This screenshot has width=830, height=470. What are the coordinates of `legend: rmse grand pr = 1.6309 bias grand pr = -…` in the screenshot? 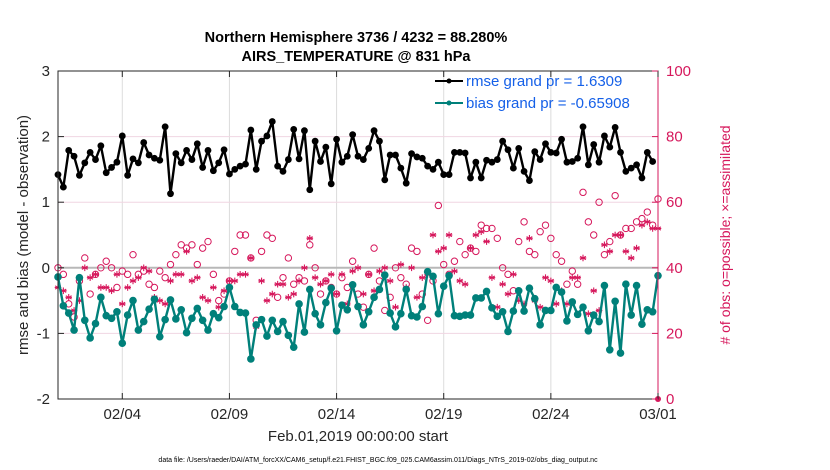 It's located at (532, 92).